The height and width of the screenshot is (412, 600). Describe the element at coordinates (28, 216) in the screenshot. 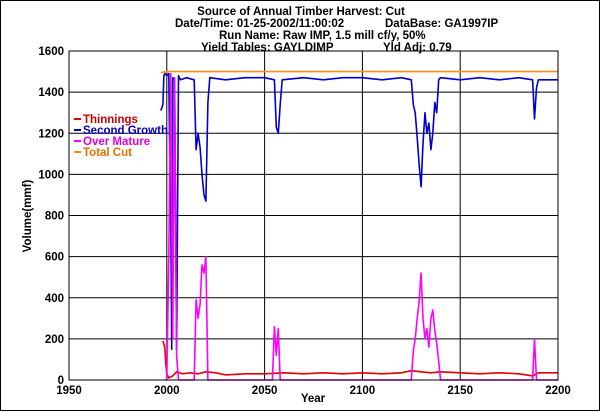

I see `y-axis-label: Volume(mmf)` at that location.